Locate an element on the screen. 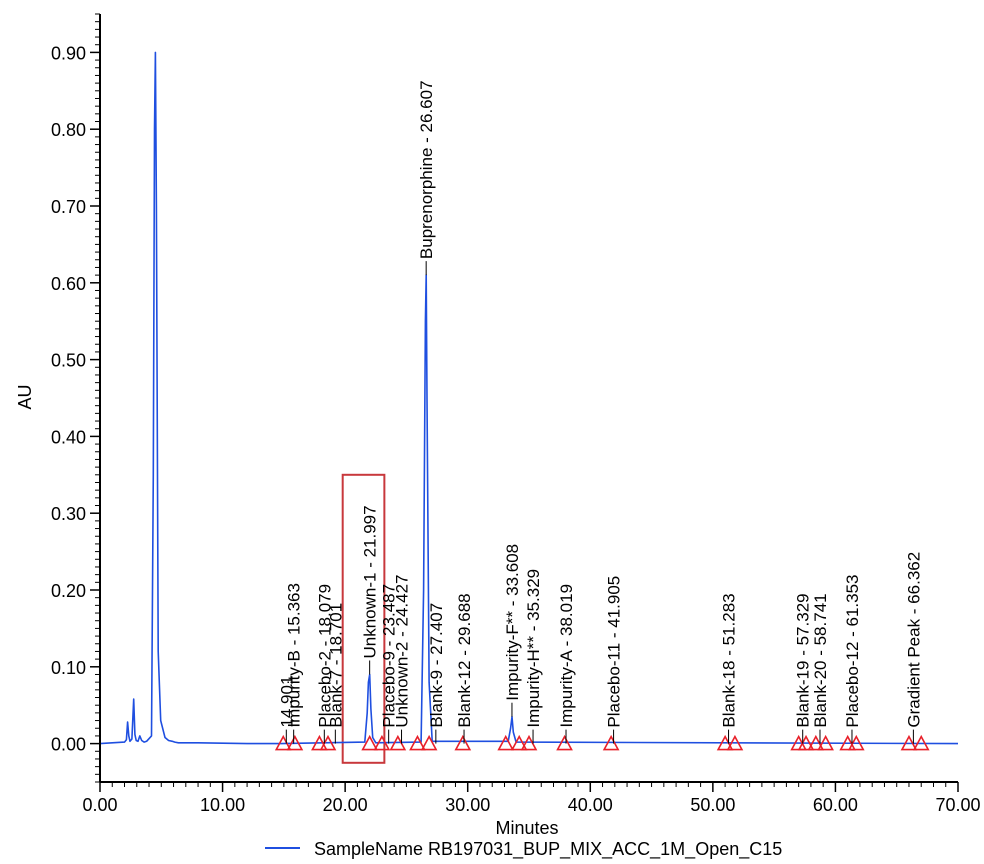  x-tick-label: 40.00 is located at coordinates (590, 805).